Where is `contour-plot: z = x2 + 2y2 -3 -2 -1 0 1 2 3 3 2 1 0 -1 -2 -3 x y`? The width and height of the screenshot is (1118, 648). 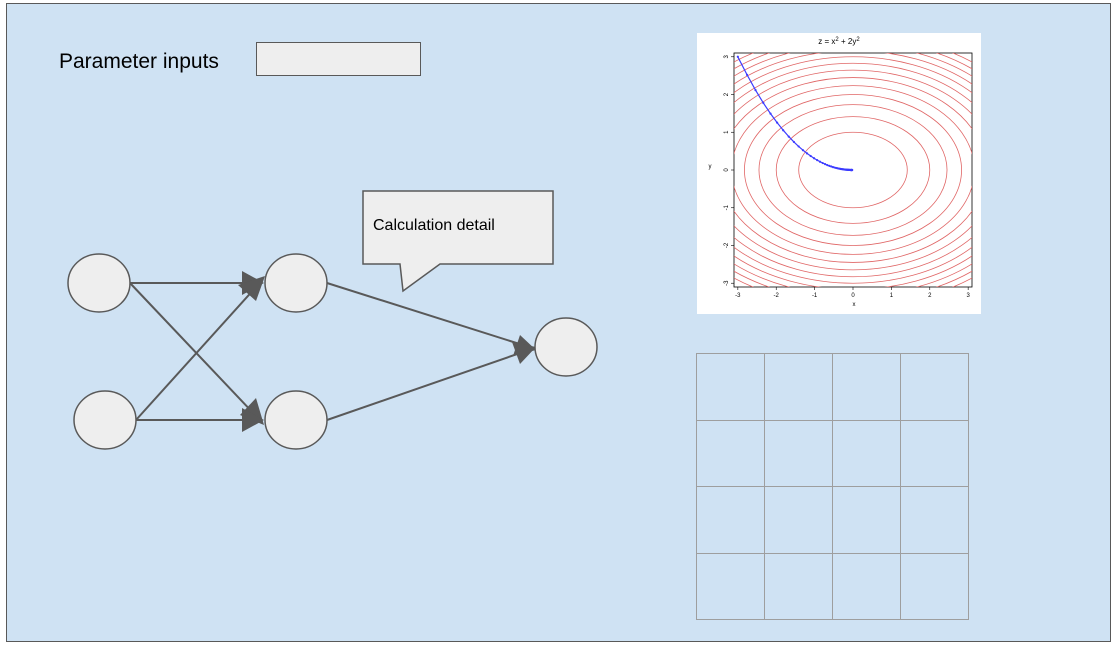
contour-plot: z = x2 + 2y2 -3 -2 -1 0 1 2 3 3 2 1 0 -1 -2 -3 x y is located at coordinates (839, 173).